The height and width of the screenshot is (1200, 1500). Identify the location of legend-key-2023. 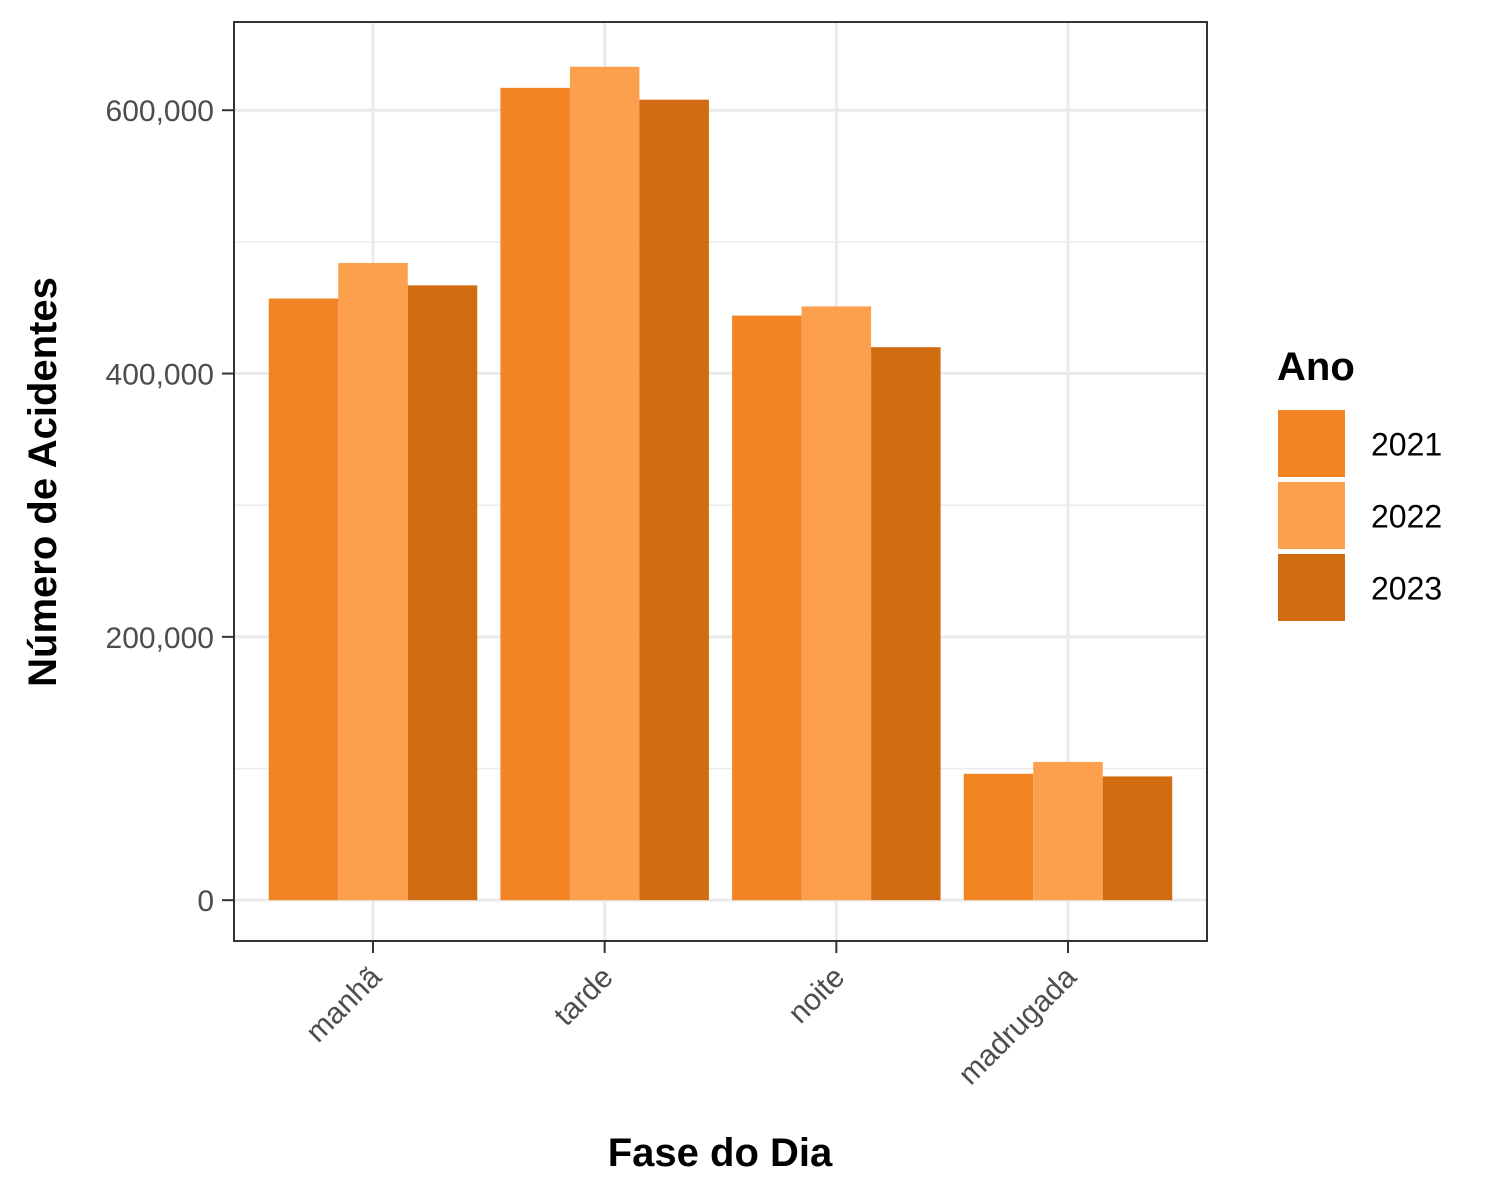
(1311, 587).